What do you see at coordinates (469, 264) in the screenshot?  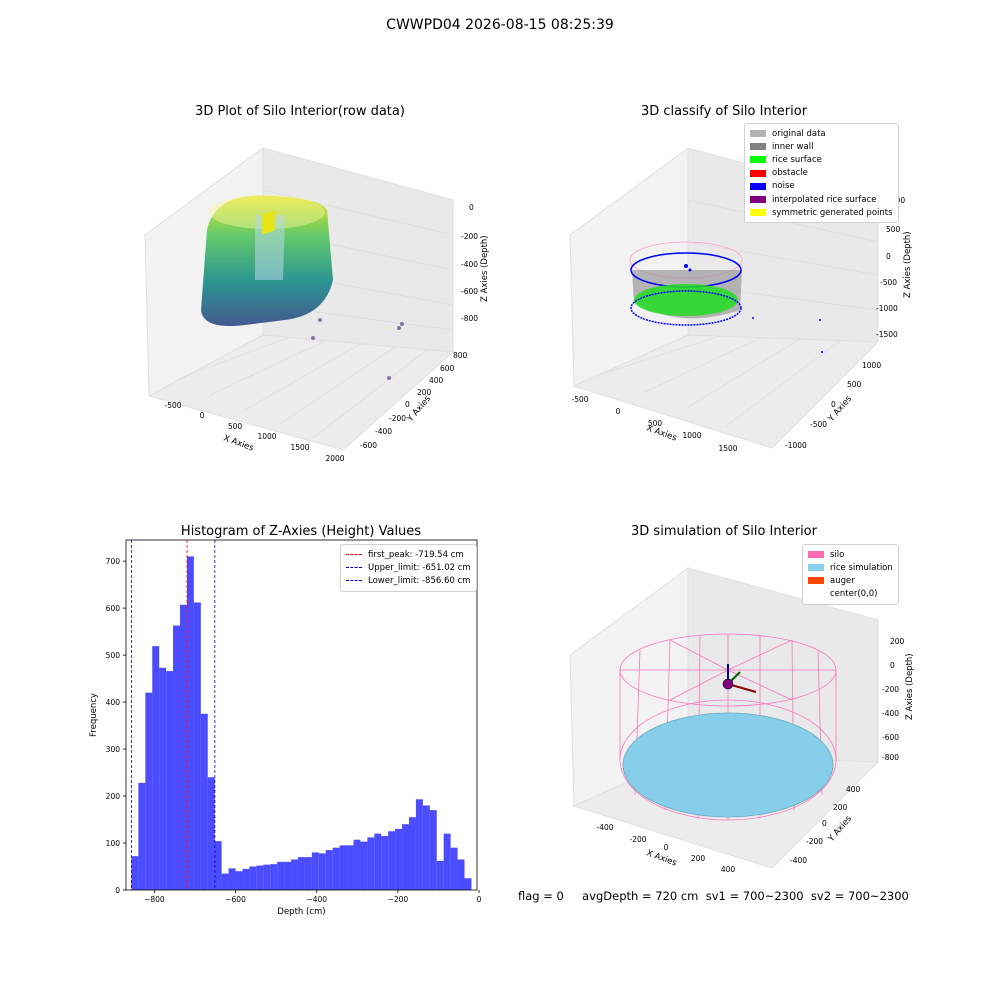 I see `raw-ztick: -400` at bounding box center [469, 264].